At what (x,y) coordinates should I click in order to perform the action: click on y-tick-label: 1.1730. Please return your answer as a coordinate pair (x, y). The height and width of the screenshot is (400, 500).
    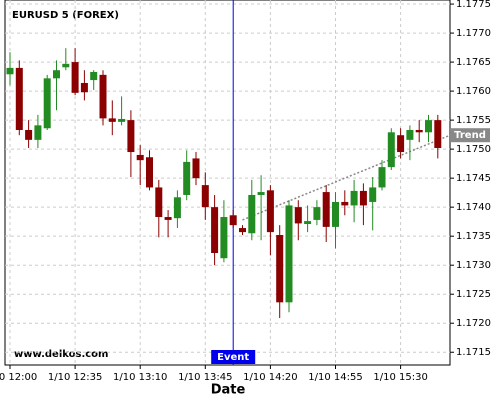
    Looking at the image, I should click on (473, 265).